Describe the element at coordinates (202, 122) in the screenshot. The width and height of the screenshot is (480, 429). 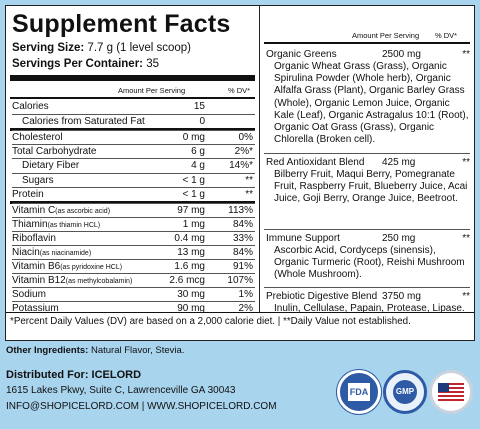
I see `nutrient-amount: 0` at that location.